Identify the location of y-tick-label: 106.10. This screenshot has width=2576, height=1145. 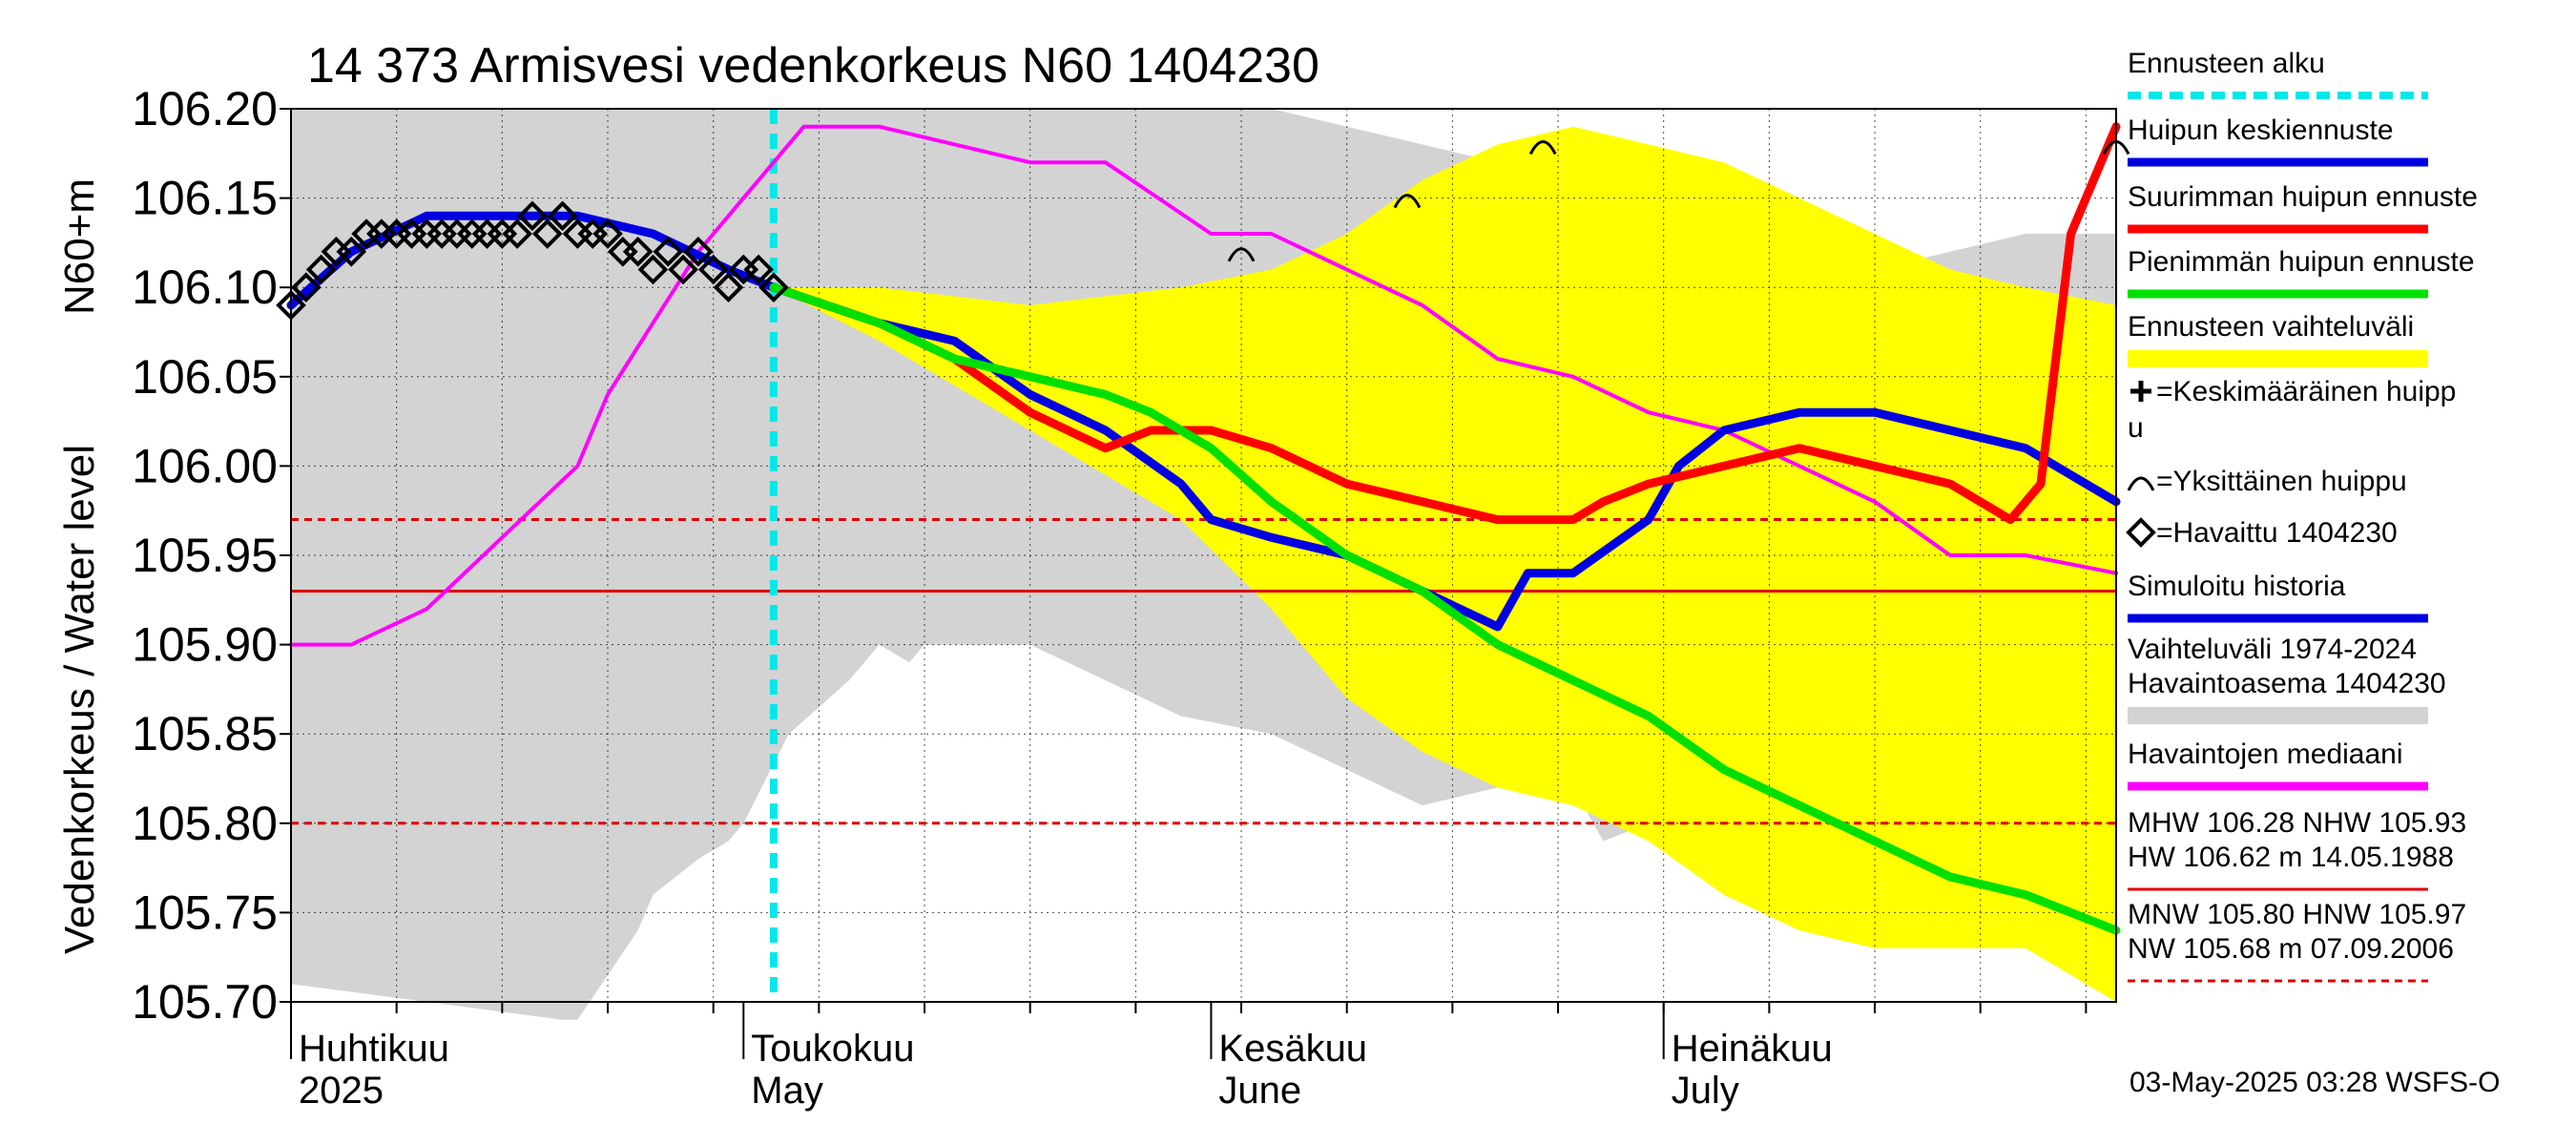
(205, 287).